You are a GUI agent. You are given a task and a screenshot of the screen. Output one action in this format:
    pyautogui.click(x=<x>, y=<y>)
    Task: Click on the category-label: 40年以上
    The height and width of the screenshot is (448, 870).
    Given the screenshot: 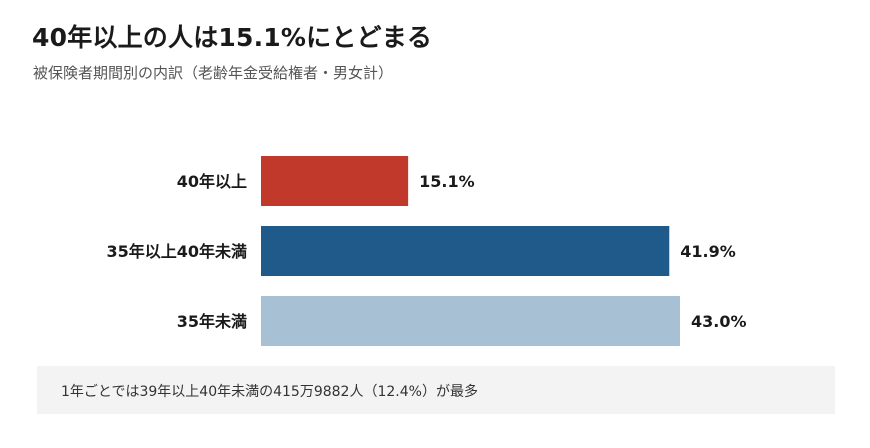 What is the action you would take?
    pyautogui.click(x=212, y=181)
    